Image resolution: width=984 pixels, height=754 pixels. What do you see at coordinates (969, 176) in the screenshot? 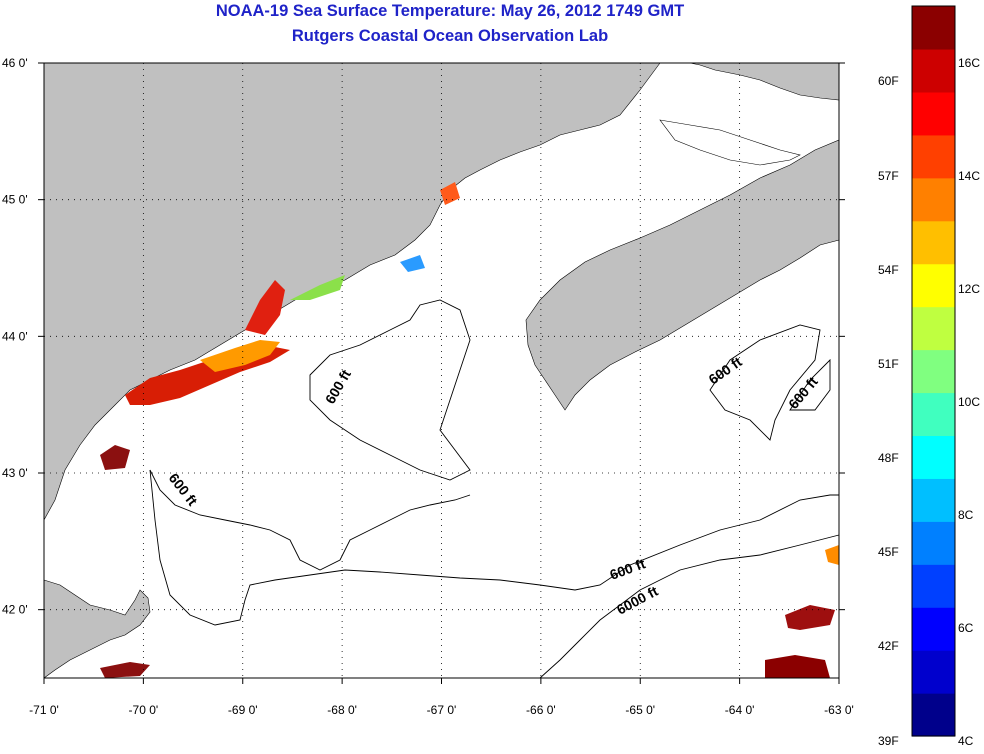
I see `celsius-label: 14C` at bounding box center [969, 176].